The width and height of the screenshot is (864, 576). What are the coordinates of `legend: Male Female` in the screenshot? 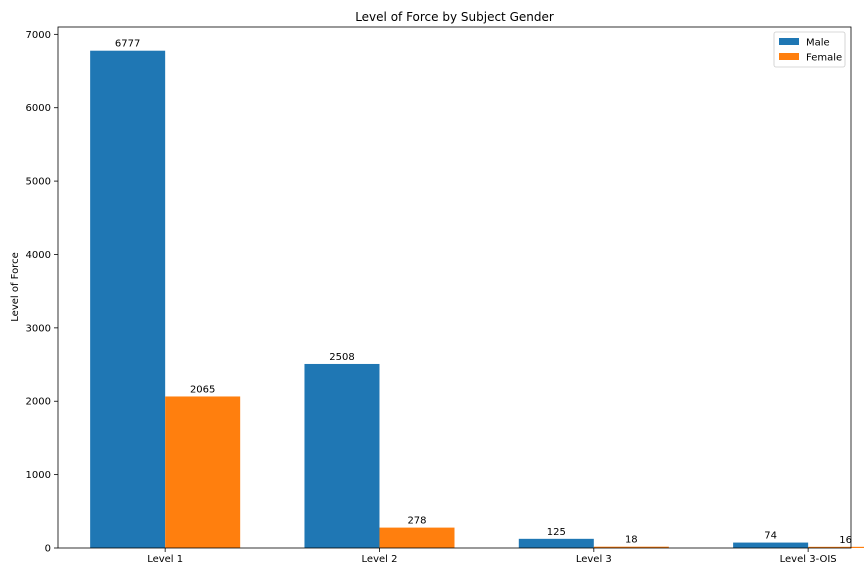 It's located at (809, 49).